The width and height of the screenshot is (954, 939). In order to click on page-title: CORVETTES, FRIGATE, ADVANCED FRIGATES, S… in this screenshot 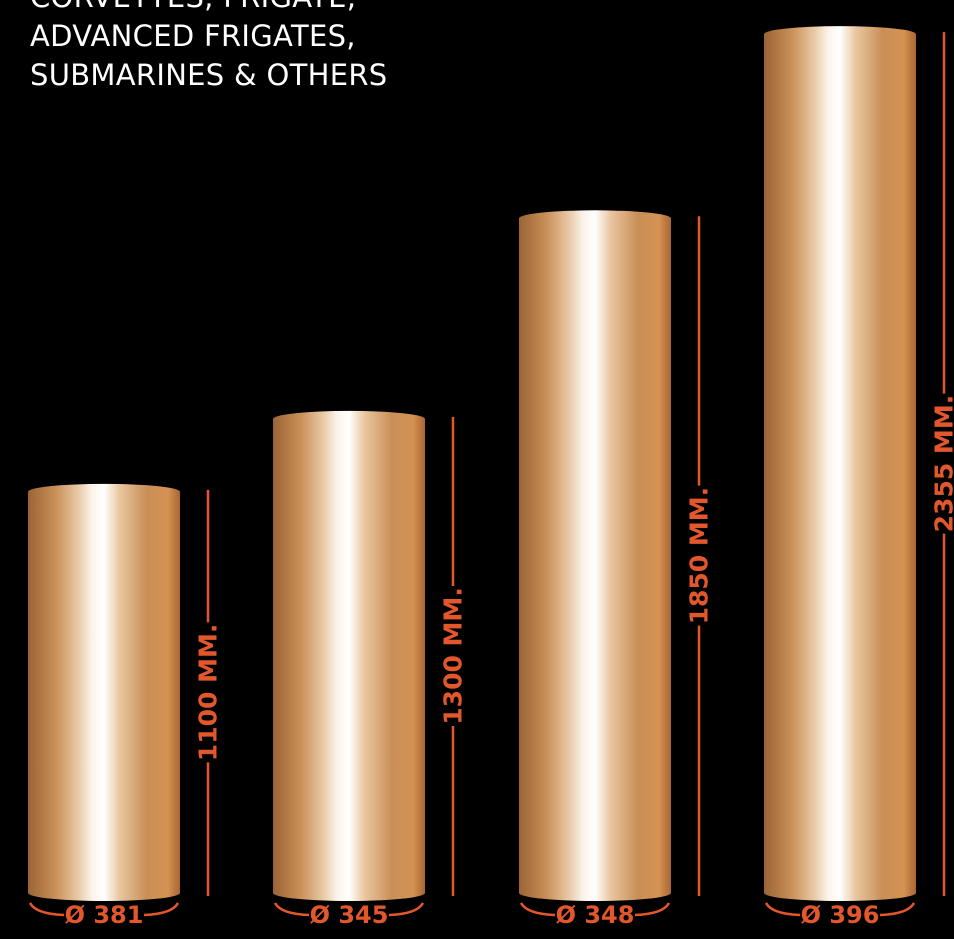, I will do `click(209, 47)`.